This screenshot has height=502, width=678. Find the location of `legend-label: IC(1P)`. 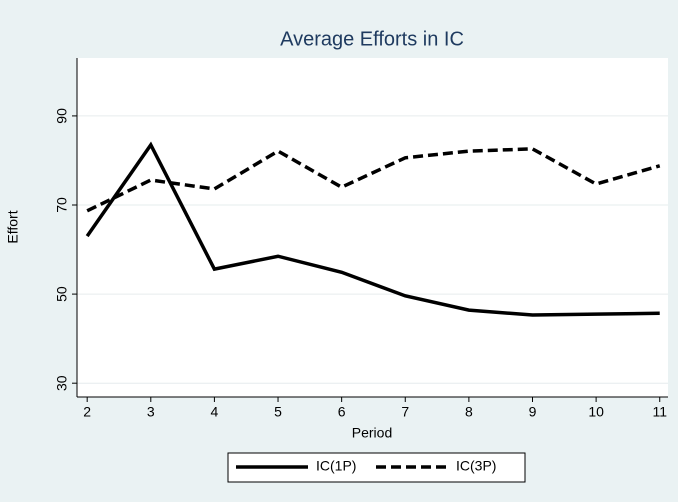

legend-label: IC(1P) is located at coordinates (336, 466).